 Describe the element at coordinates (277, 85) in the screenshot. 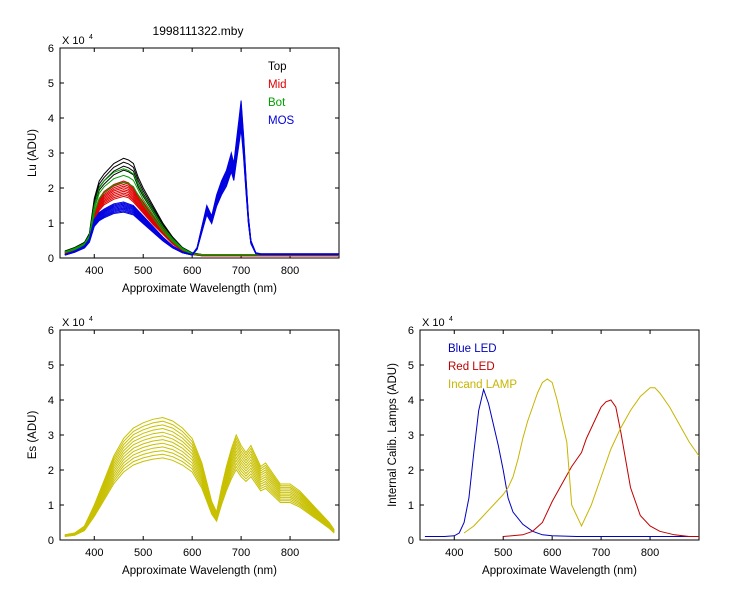

I see `legend-entry: Mid` at that location.